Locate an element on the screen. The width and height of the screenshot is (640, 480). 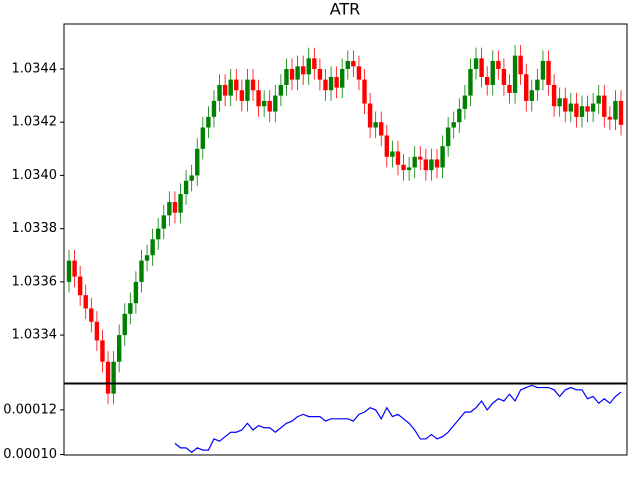
axes-frame is located at coordinates (345, 419).